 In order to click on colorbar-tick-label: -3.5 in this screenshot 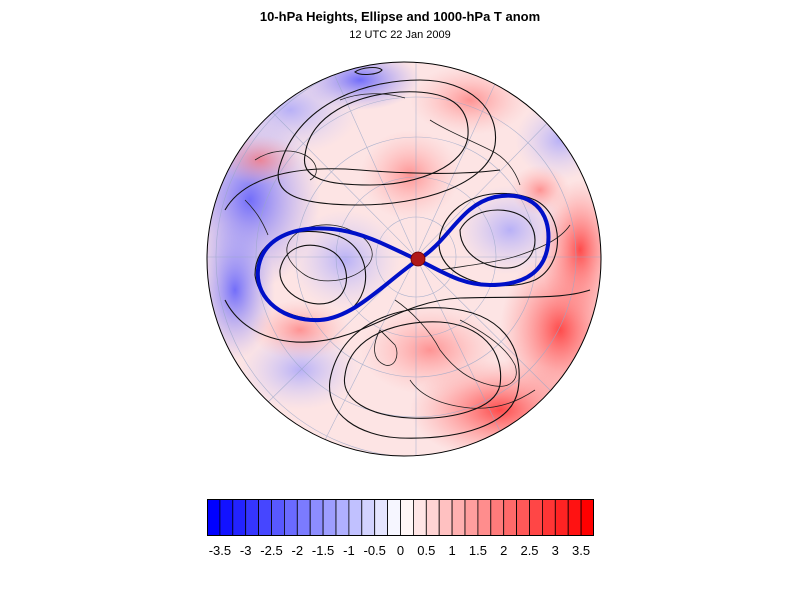, I will do `click(220, 550)`.